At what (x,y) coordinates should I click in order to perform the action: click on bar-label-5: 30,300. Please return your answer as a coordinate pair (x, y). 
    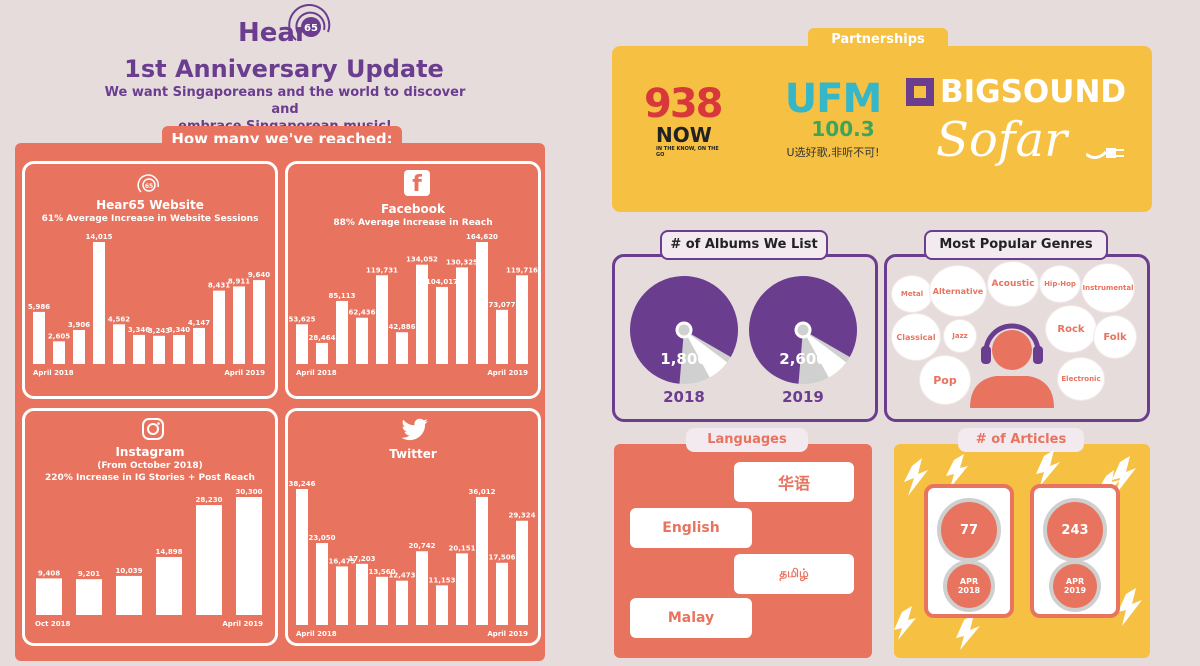
    Looking at the image, I should click on (248, 492).